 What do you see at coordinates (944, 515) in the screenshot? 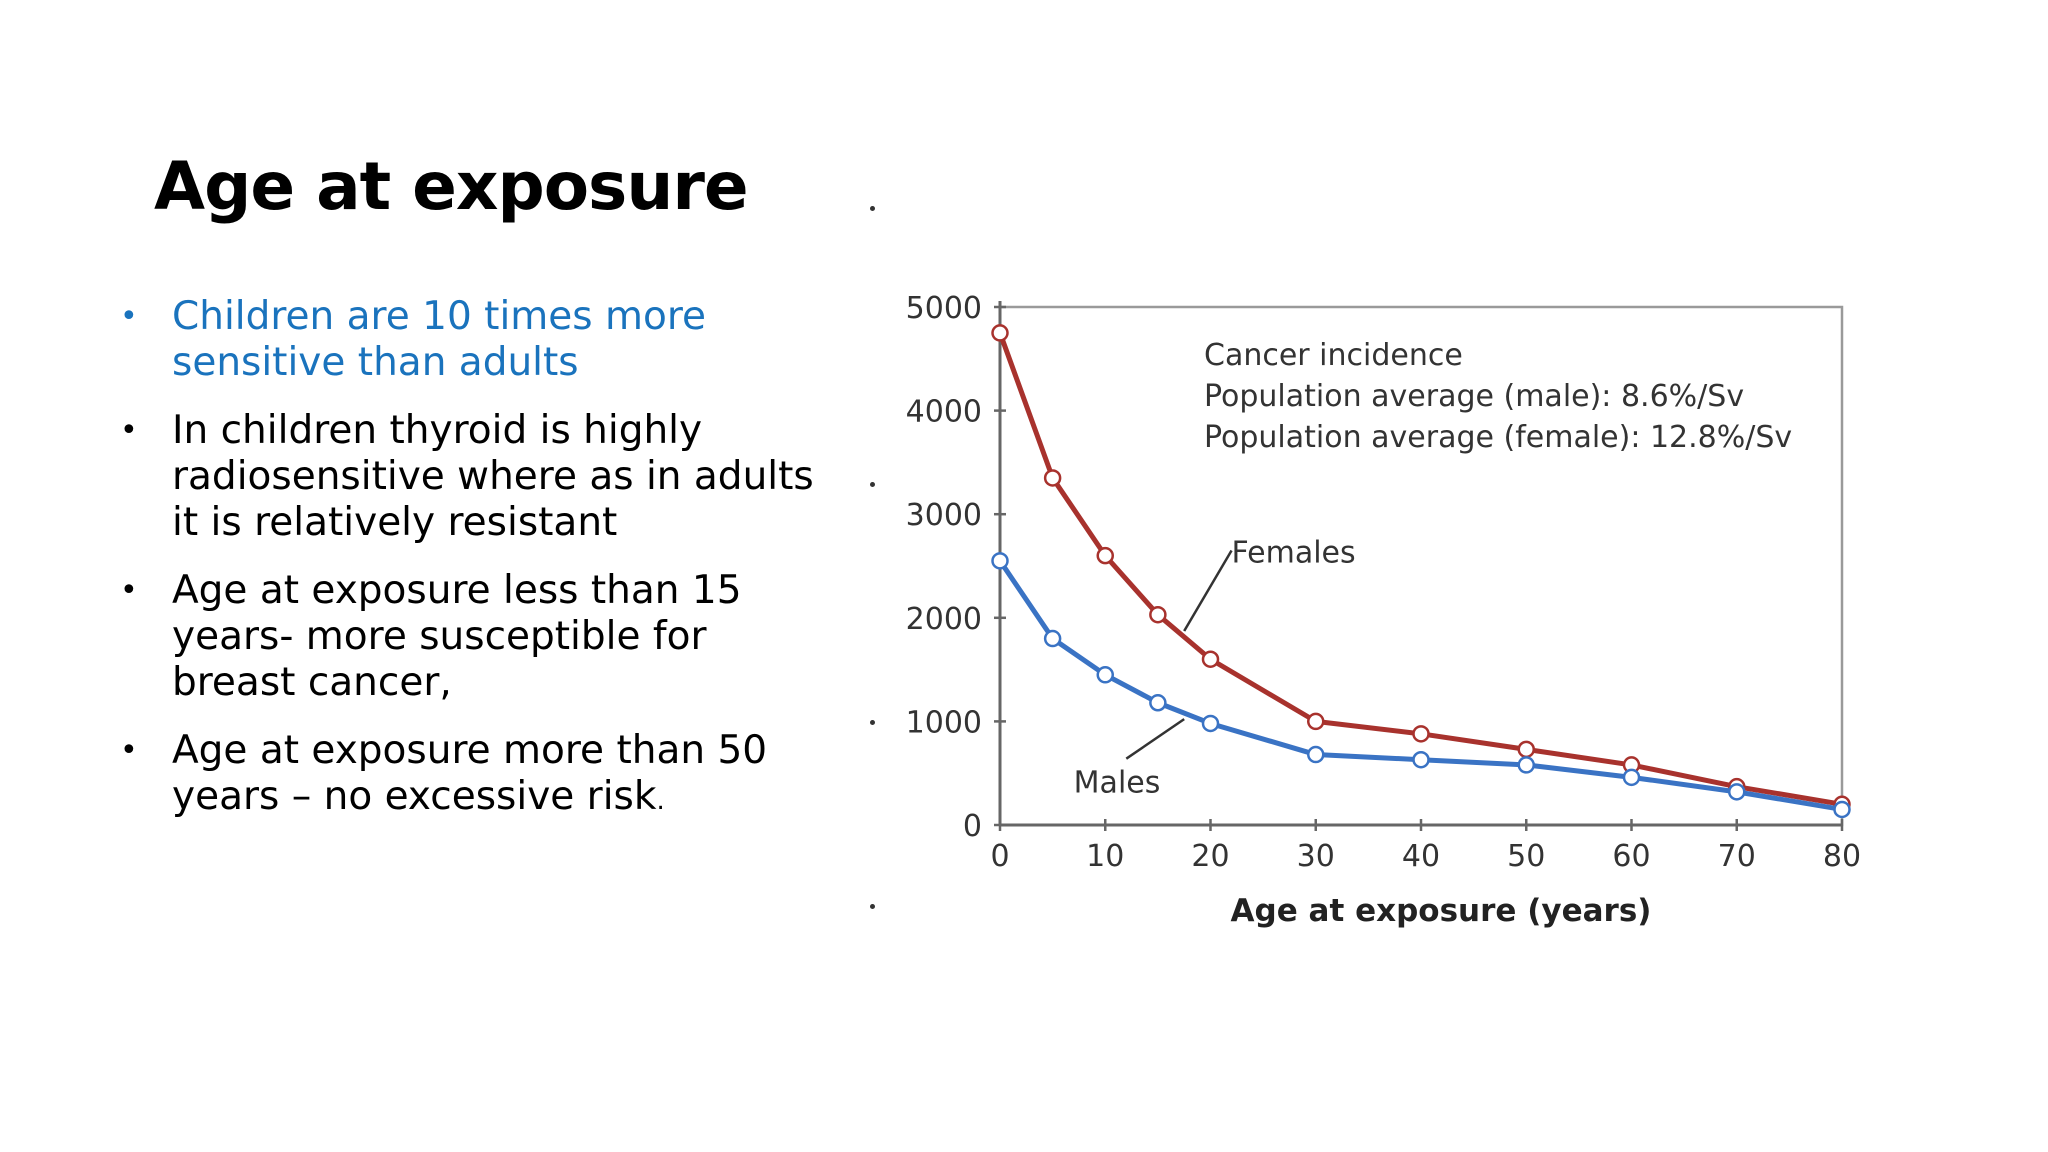
I see `y-tick-label: 3000` at bounding box center [944, 515].